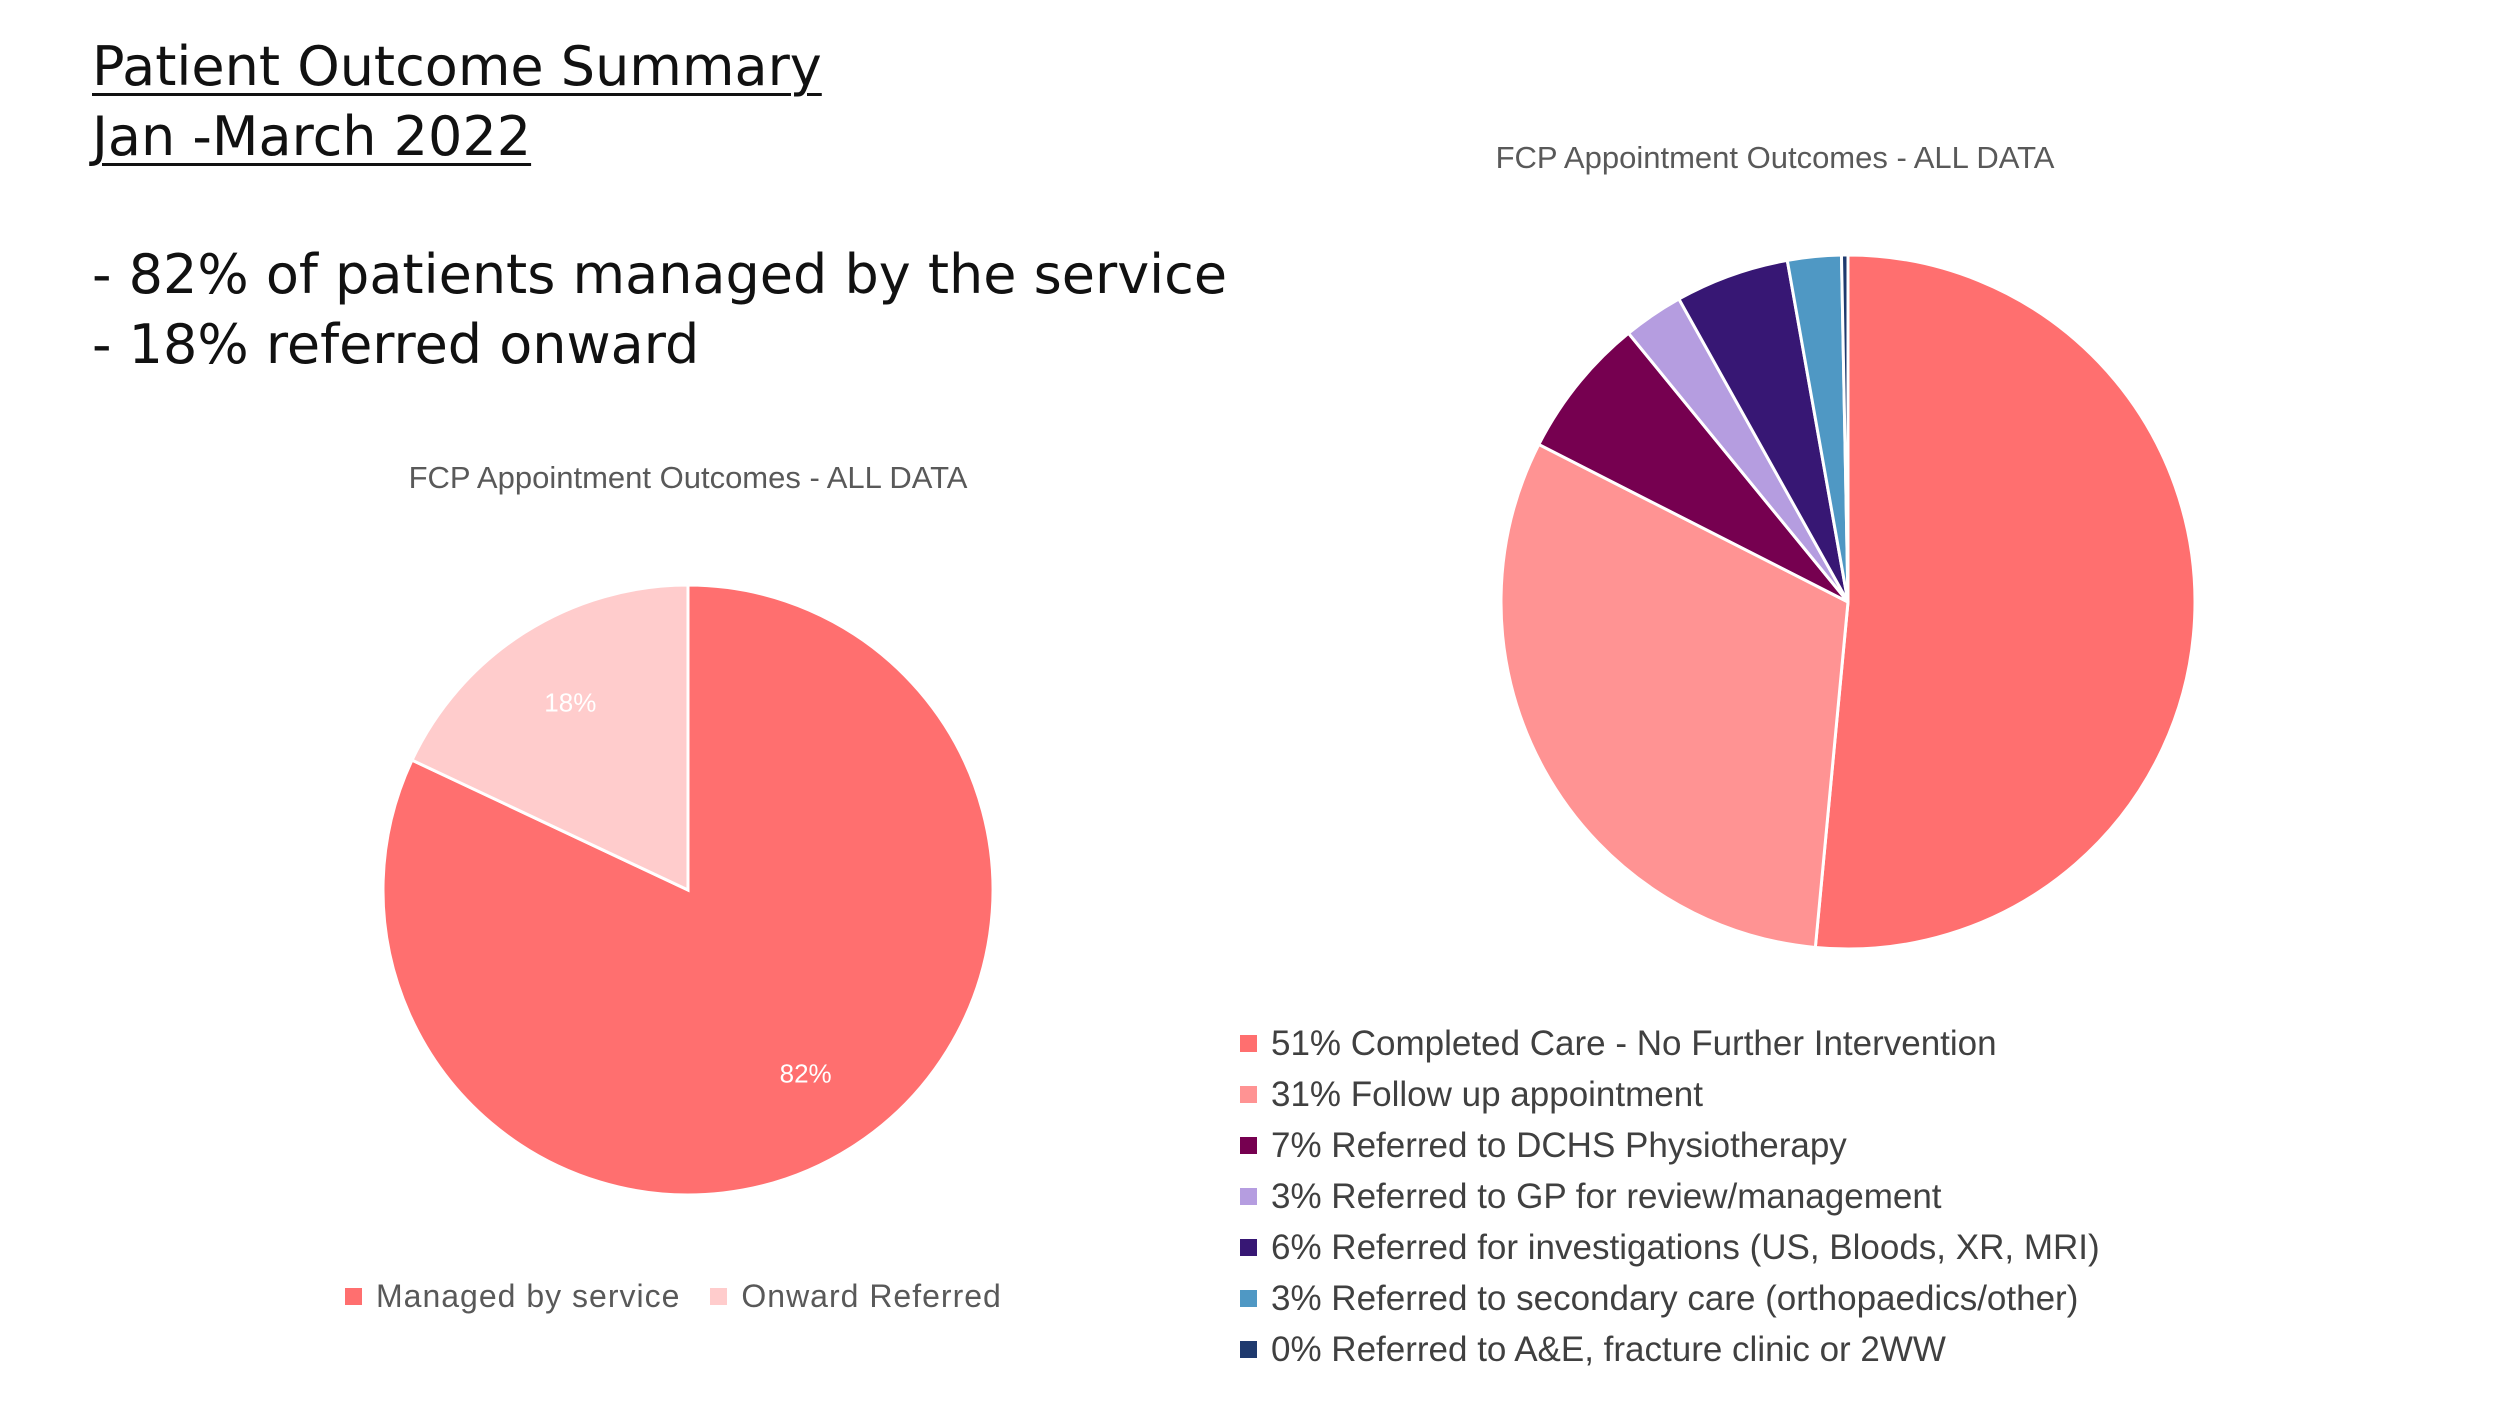  I want to click on chart-2-legend-item-3: 7% Referred to DCHS Physiotherapy, so click(1670, 1145).